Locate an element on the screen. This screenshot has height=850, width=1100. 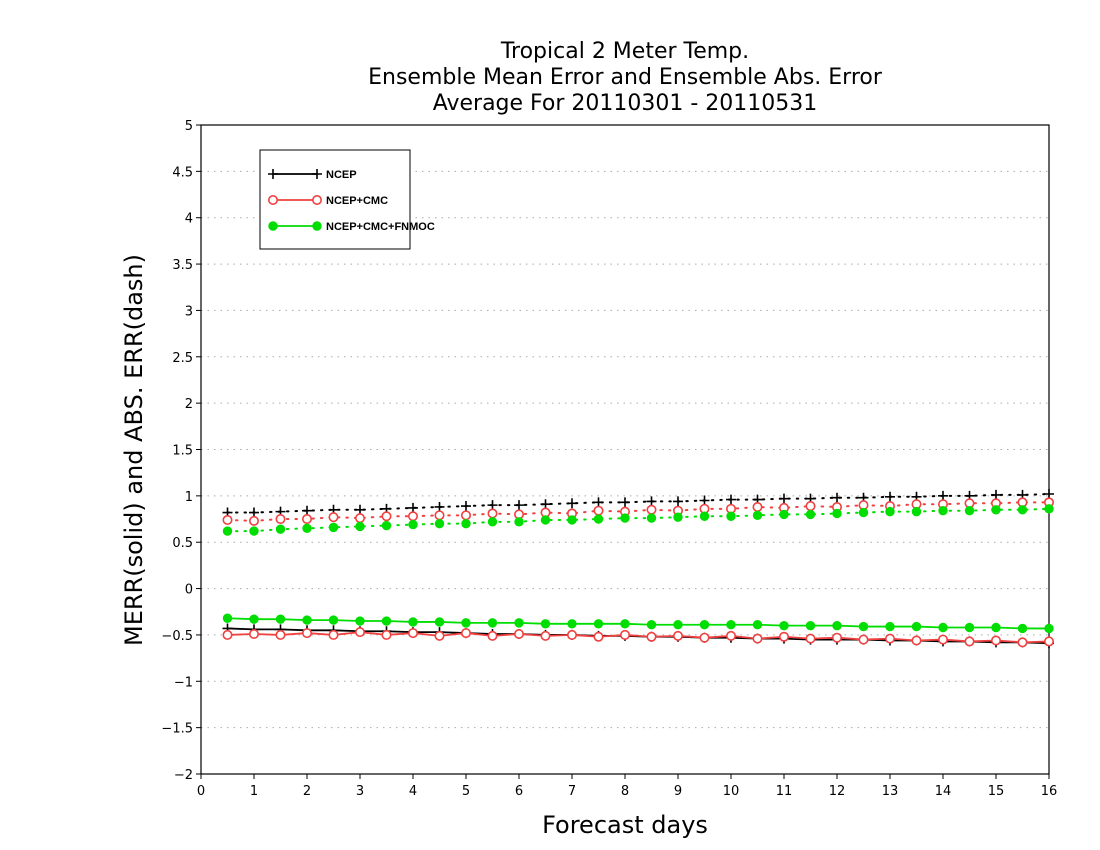
x-tick-label: 9 is located at coordinates (678, 791).